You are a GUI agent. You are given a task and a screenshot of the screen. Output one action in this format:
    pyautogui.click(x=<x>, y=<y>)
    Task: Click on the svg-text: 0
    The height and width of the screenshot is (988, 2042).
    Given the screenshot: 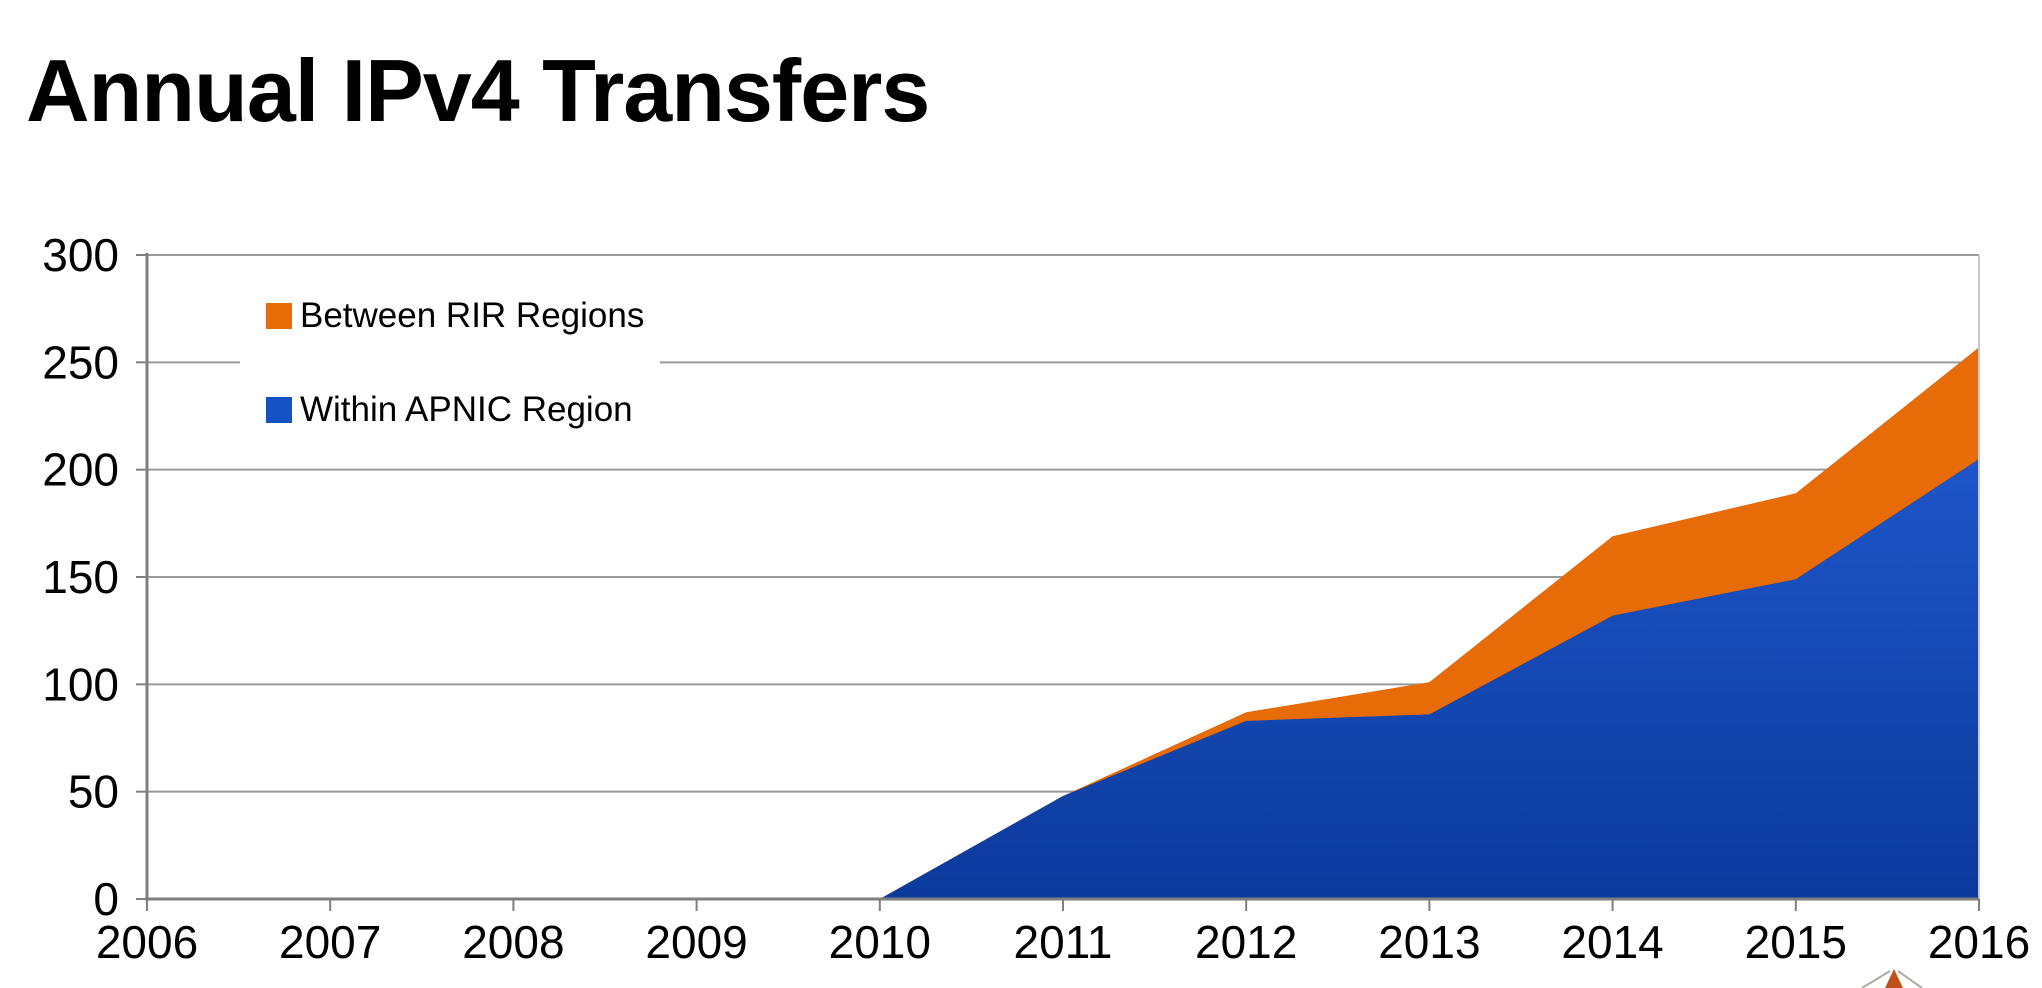 What is the action you would take?
    pyautogui.click(x=106, y=899)
    